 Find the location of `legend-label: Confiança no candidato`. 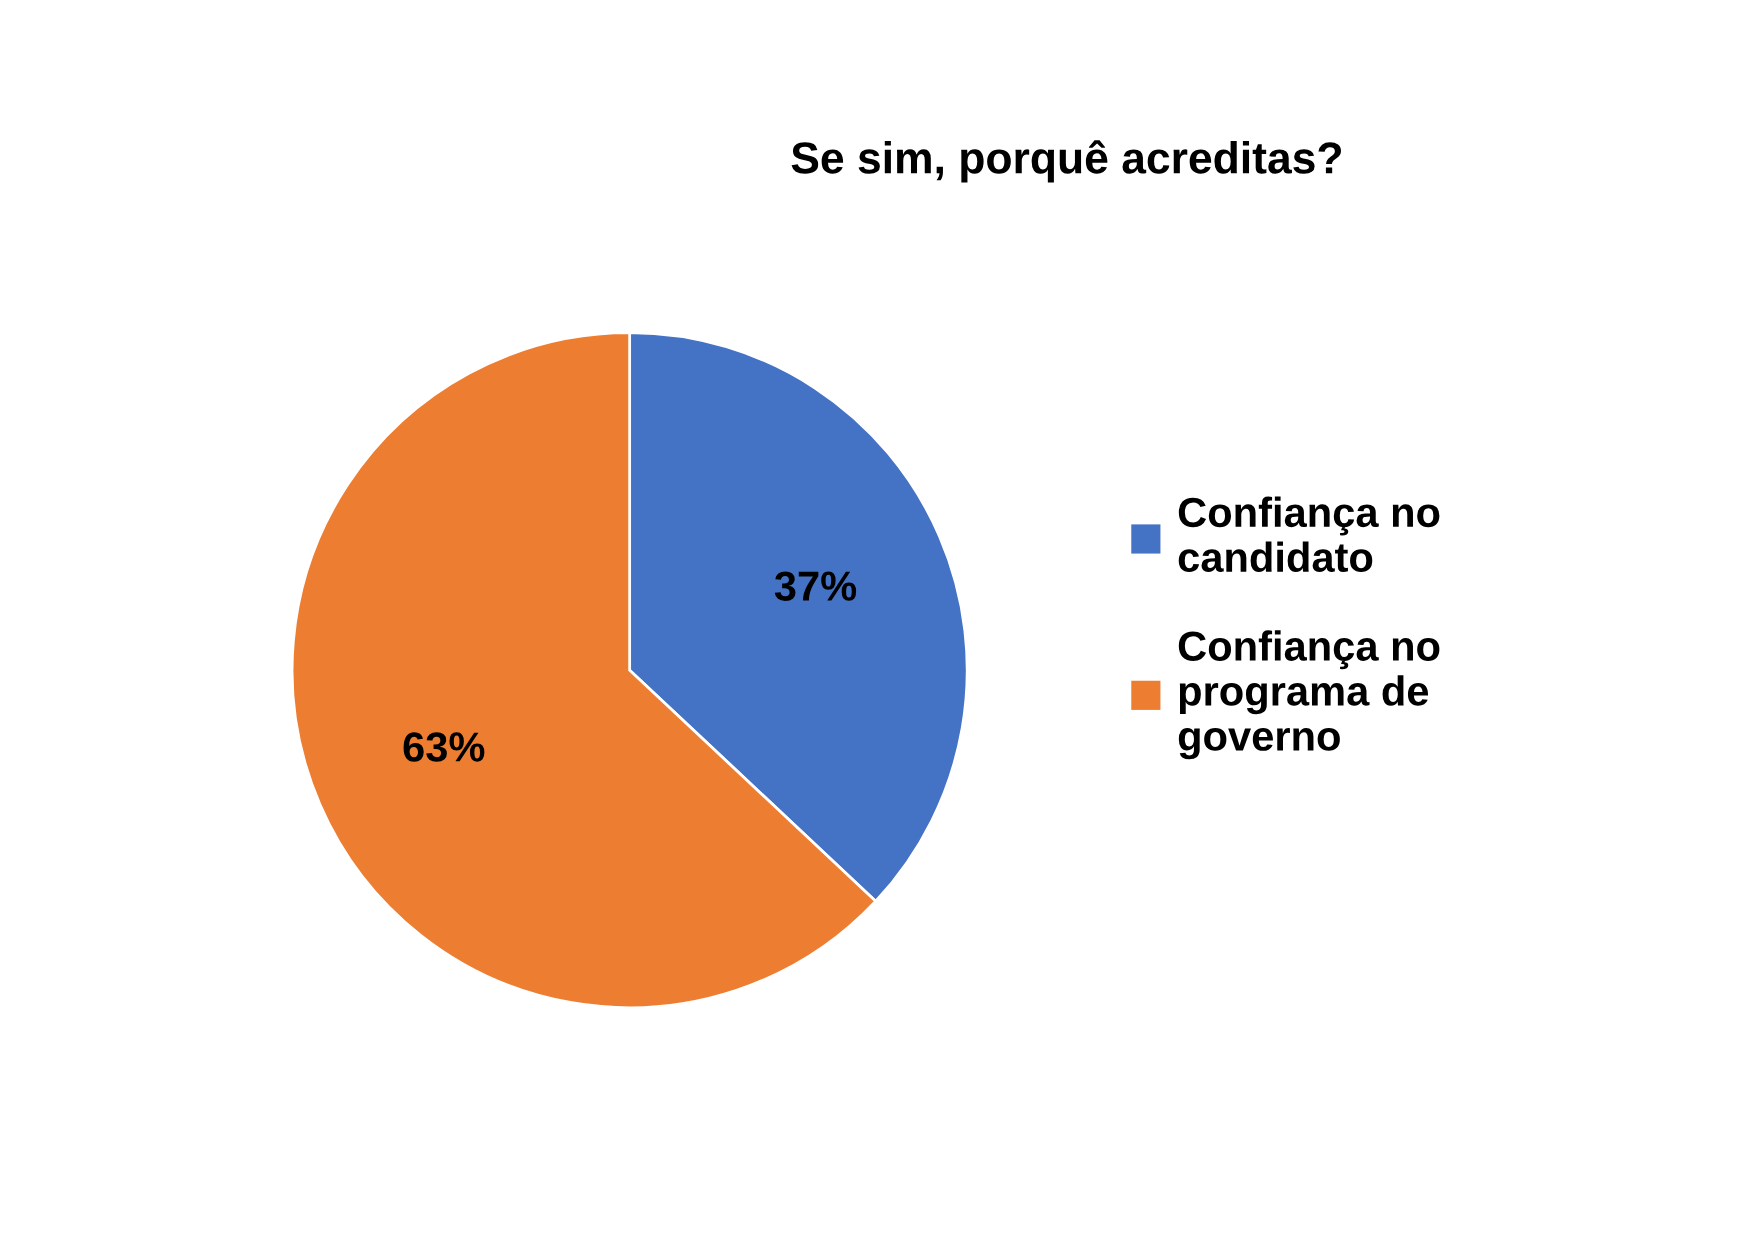

legend-label: Confiança no candidato is located at coordinates (1309, 534).